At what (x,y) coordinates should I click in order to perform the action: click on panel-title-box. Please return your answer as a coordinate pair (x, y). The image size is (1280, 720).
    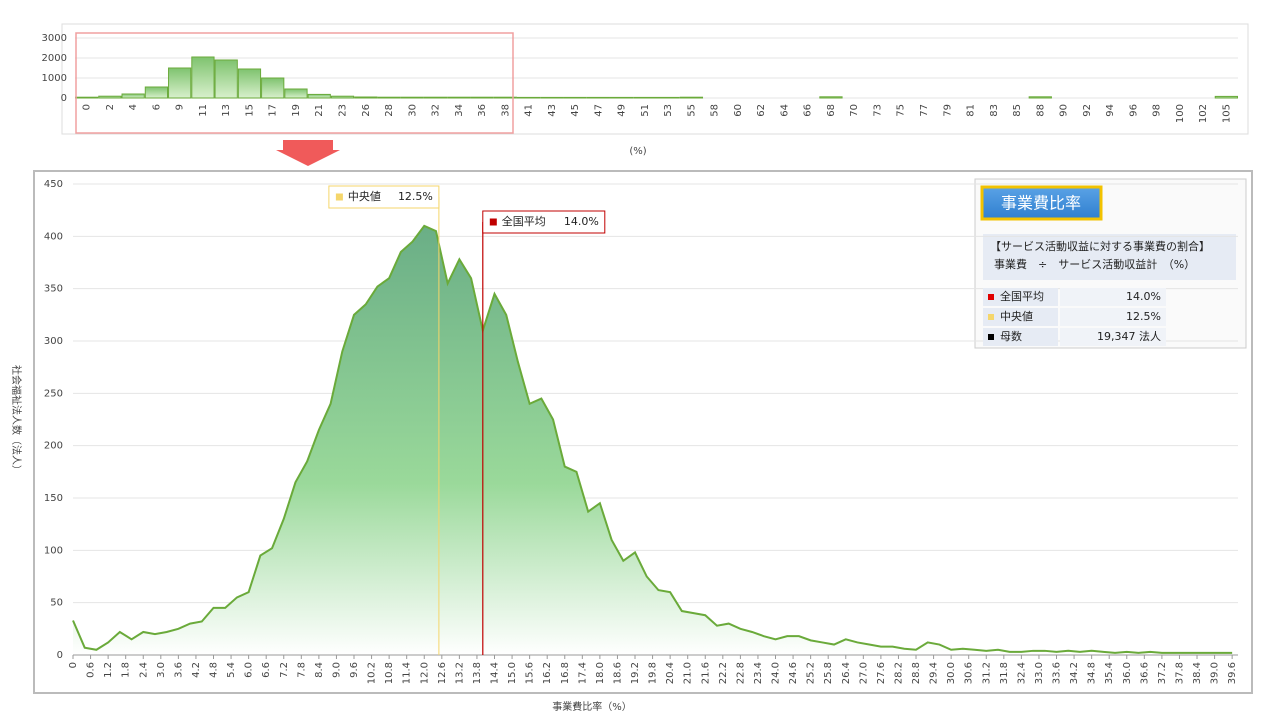
    Looking at the image, I should click on (1041, 203).